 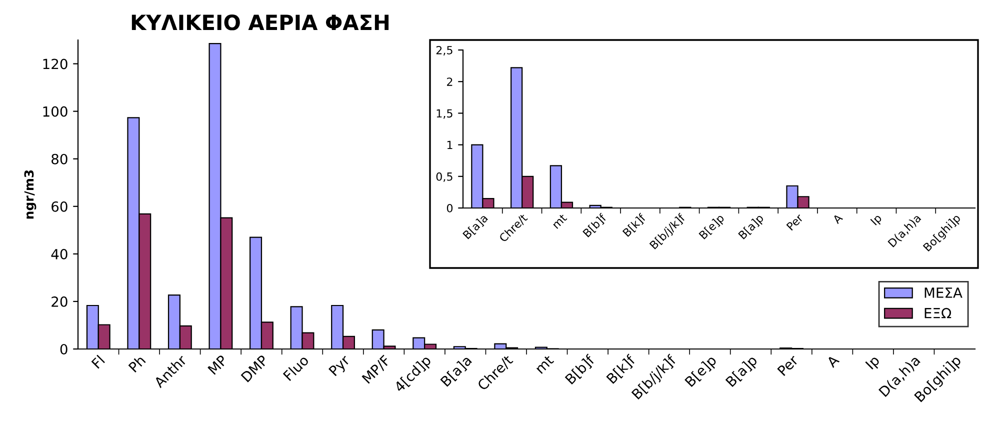 What do you see at coordinates (340, 366) in the screenshot?
I see `x-tick-label: Pyr` at bounding box center [340, 366].